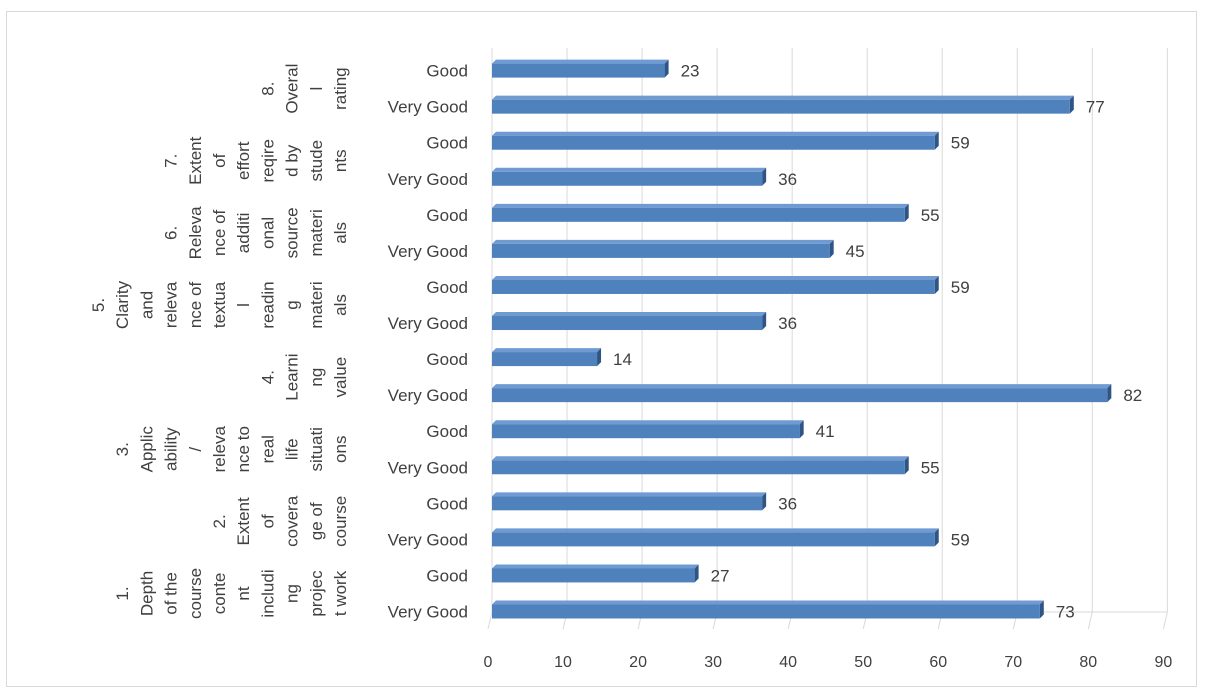 This screenshot has height=693, width=1205. Describe the element at coordinates (219, 160) in the screenshot. I see `group-label-line: of` at that location.